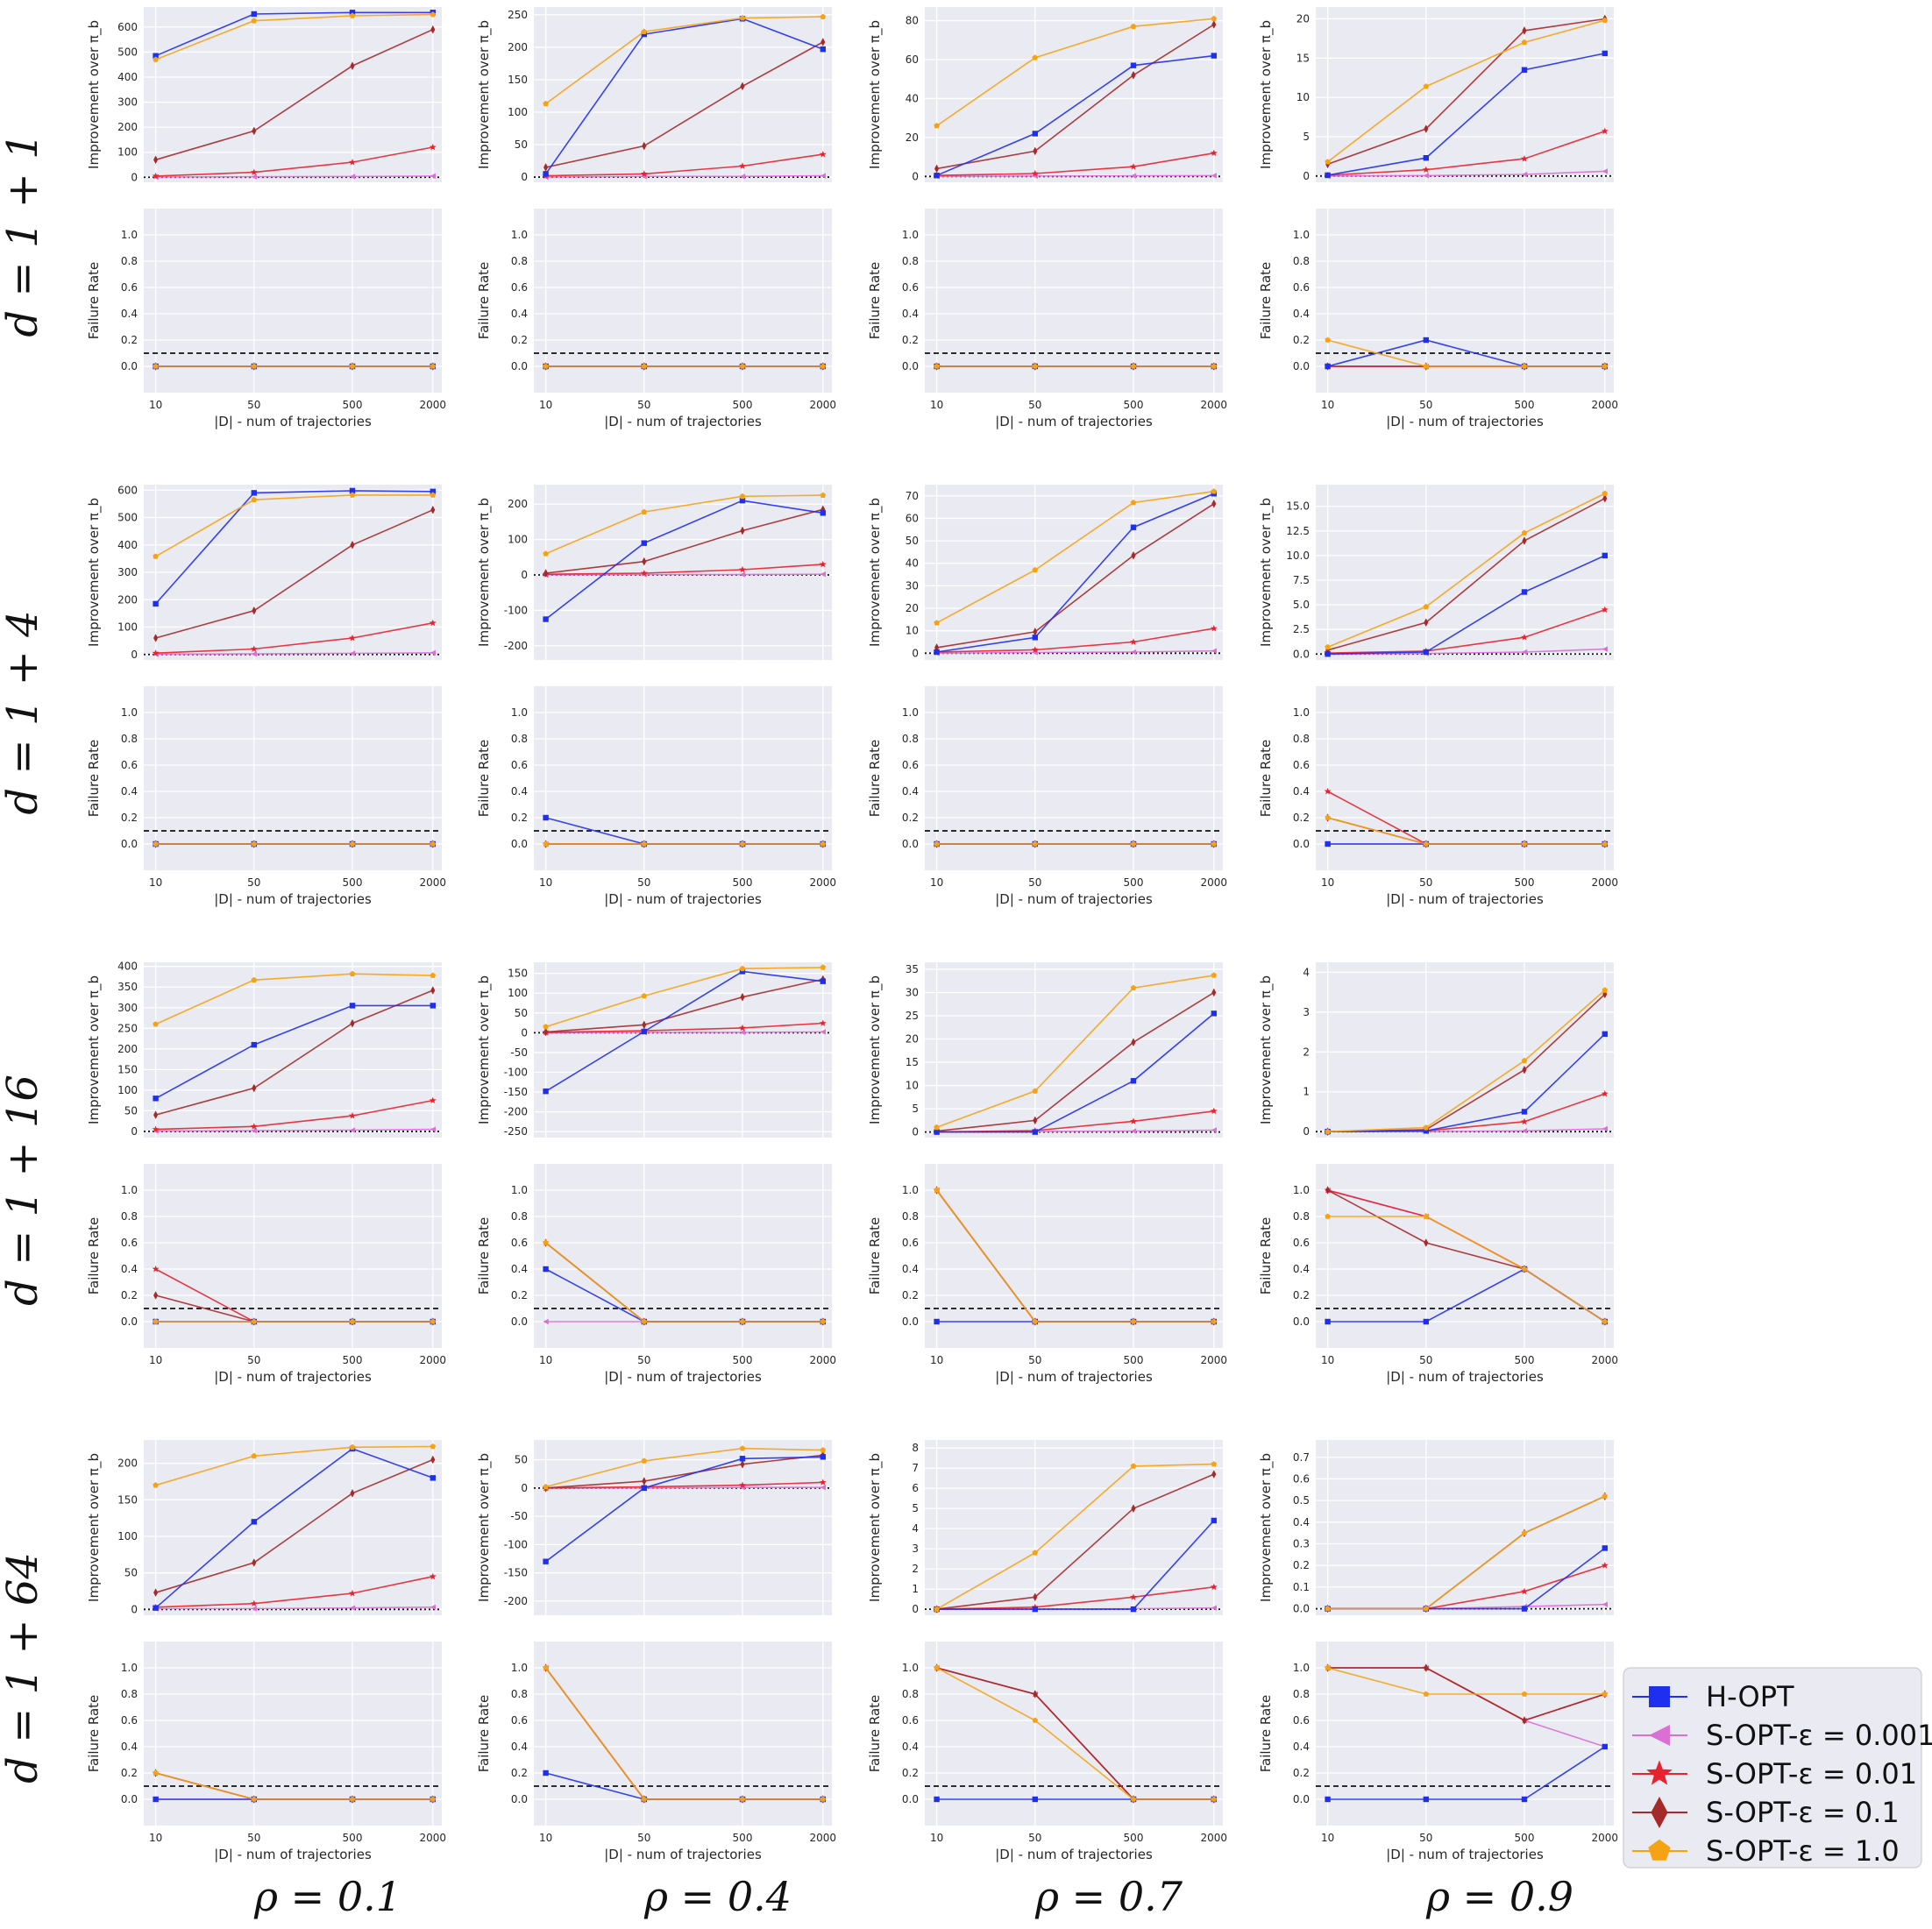 The image size is (1932, 1929). Describe the element at coordinates (127, 627) in the screenshot. I see `y-tick-label: 100` at that location.